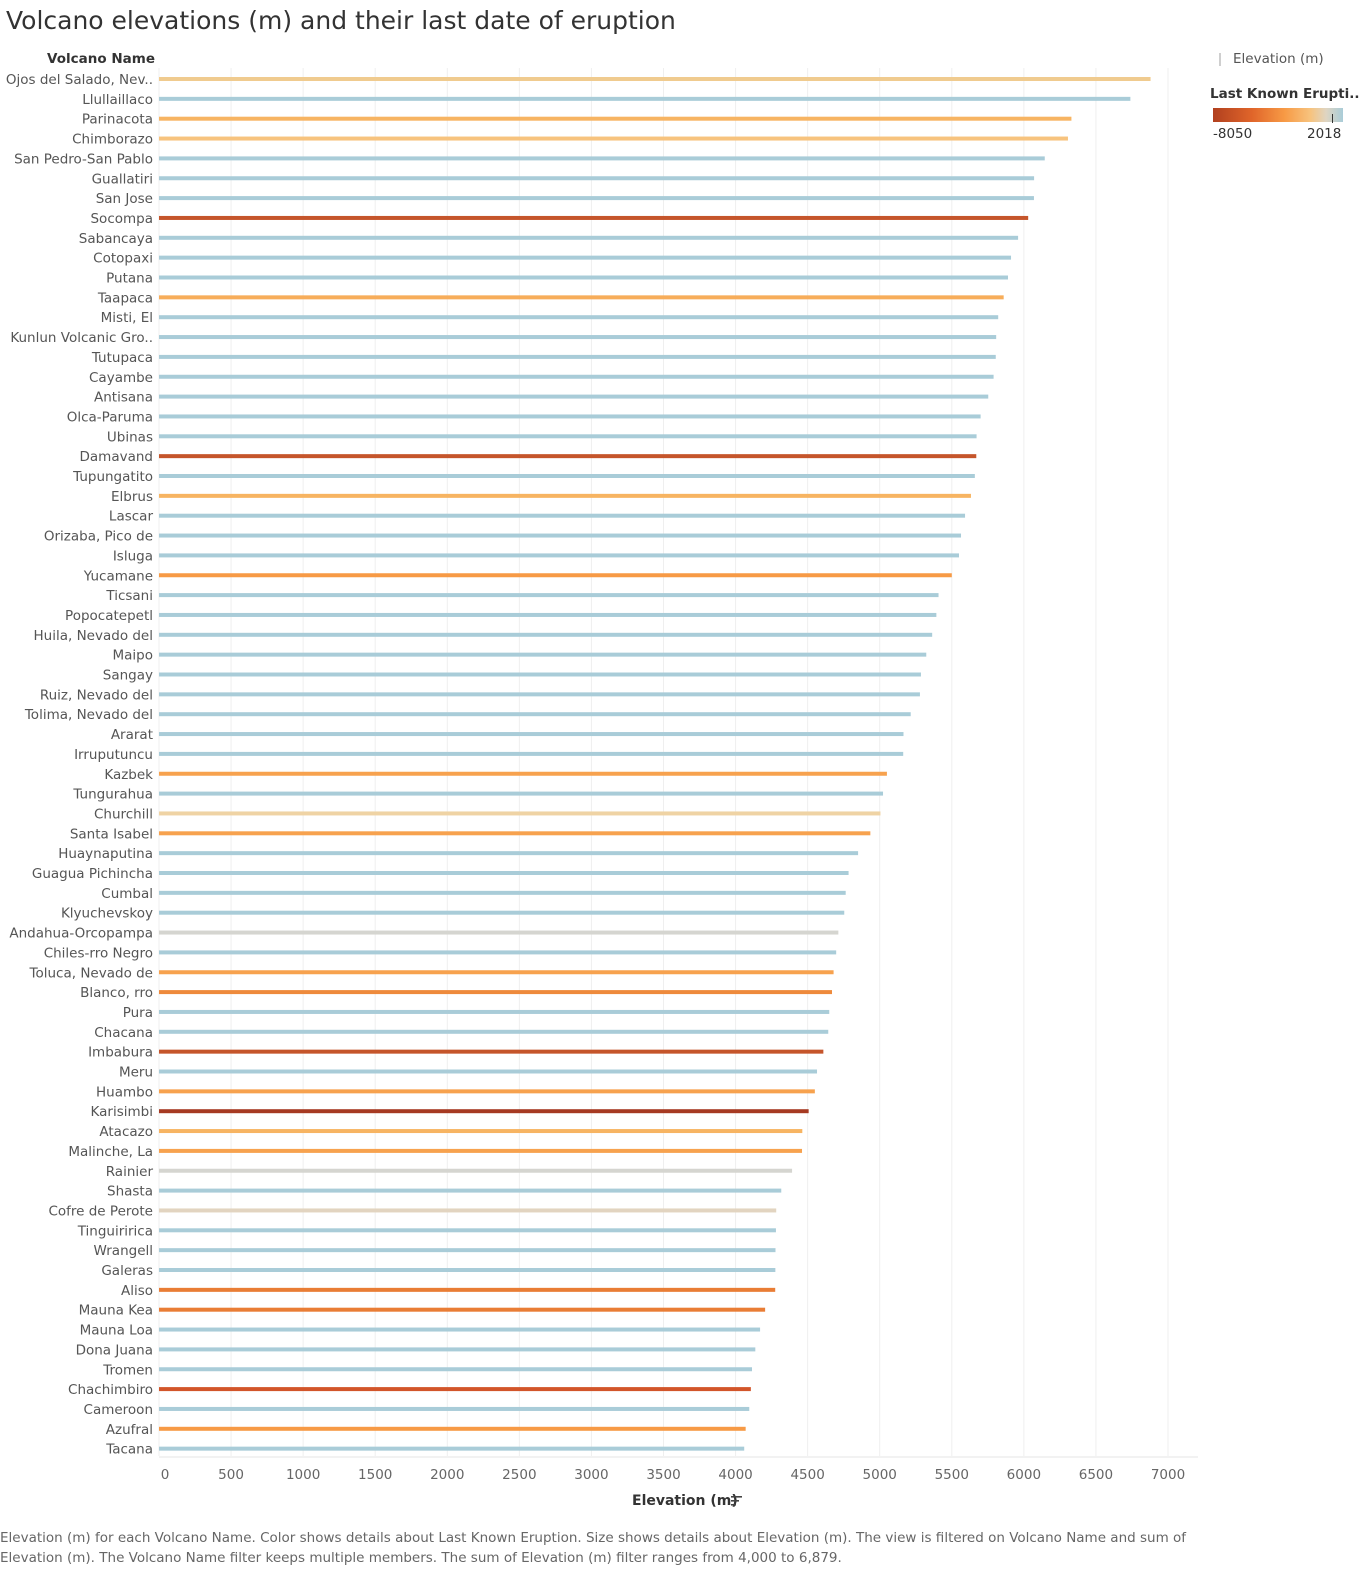  What do you see at coordinates (118, 576) in the screenshot?
I see `volcano-name-label: Yucamane` at bounding box center [118, 576].